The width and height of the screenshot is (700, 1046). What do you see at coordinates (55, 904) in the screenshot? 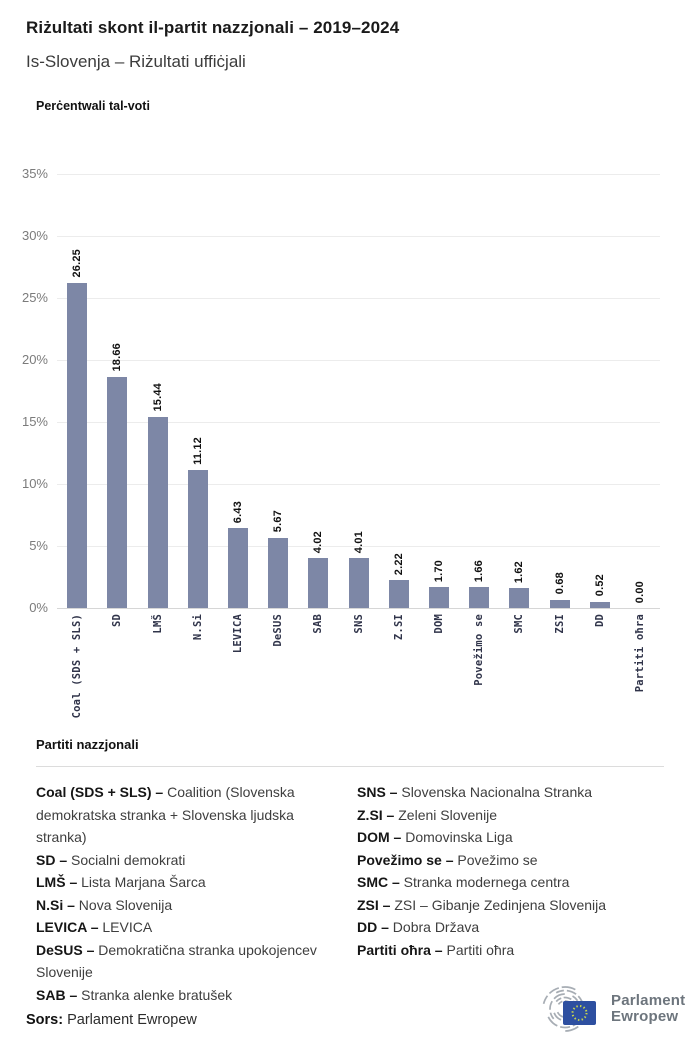
I see `legend-item-abbr: N.Si –` at bounding box center [55, 904].